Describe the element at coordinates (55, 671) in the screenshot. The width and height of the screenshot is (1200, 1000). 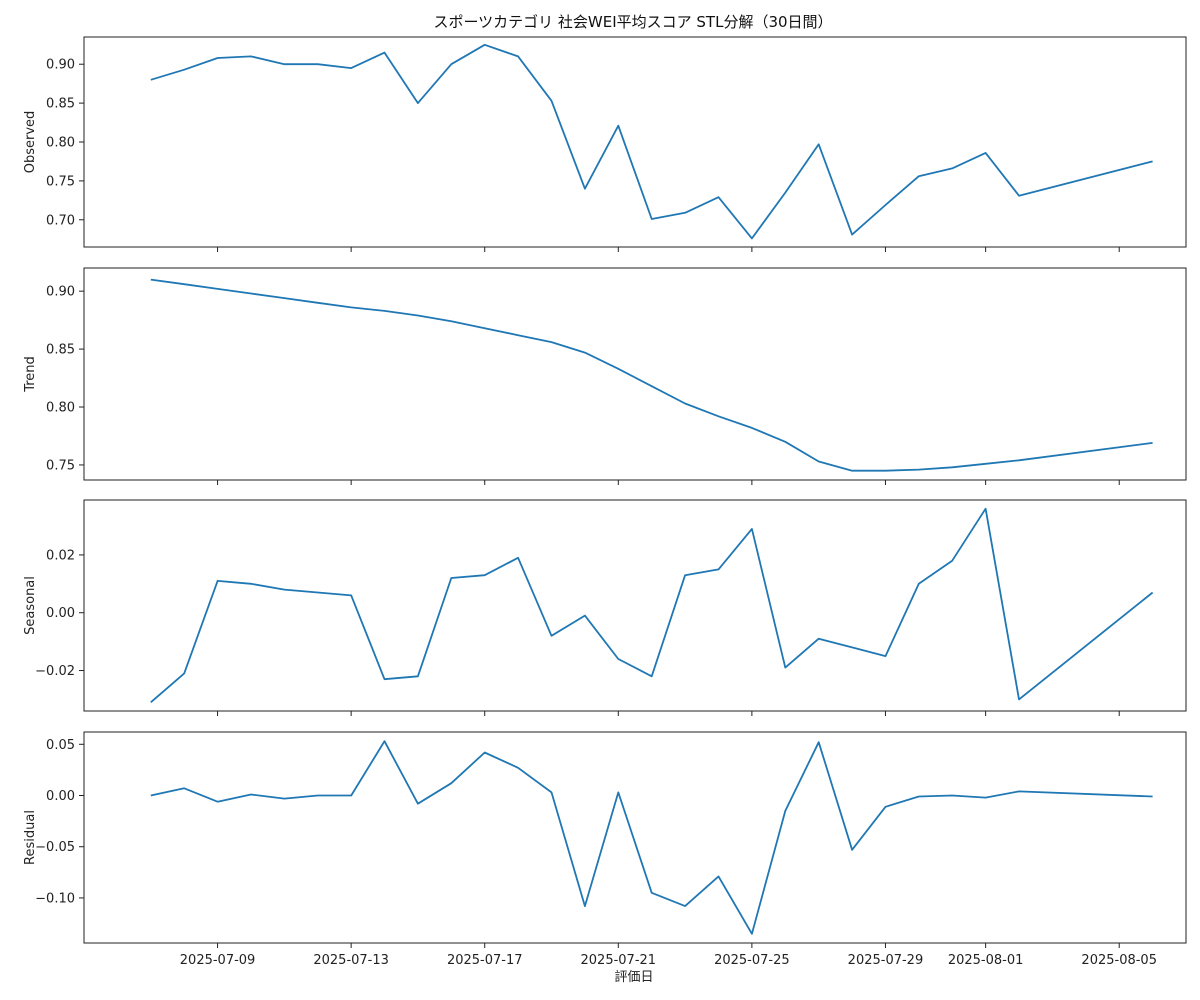
I see `seasonal-y-tick-label: −0.02` at that location.